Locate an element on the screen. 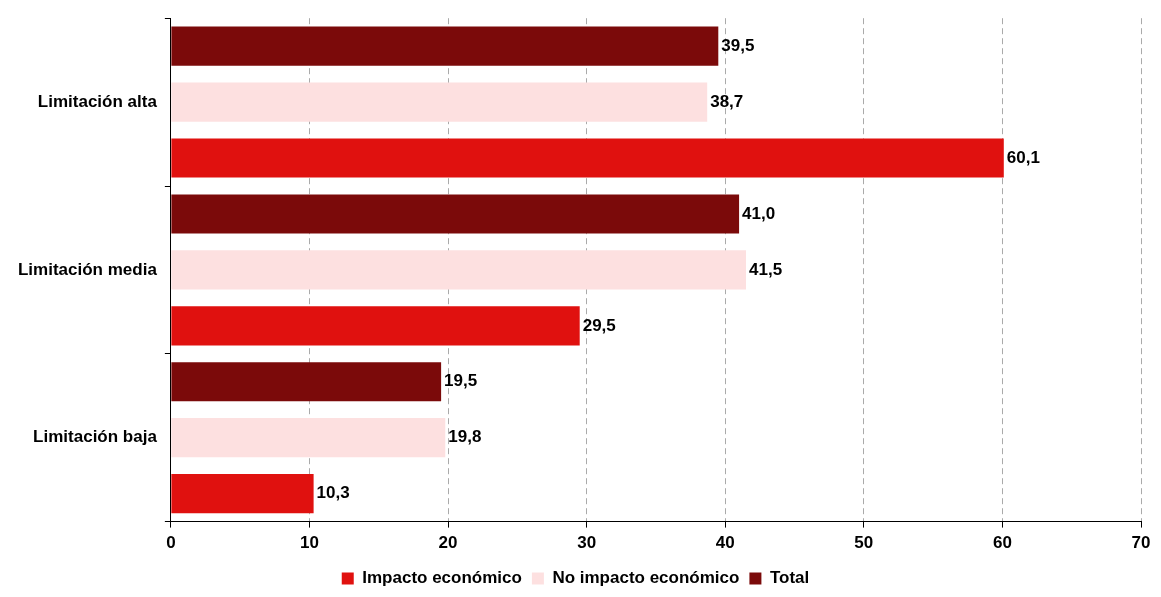 This screenshot has height=597, width=1161. data-label: 38,7 is located at coordinates (727, 101).